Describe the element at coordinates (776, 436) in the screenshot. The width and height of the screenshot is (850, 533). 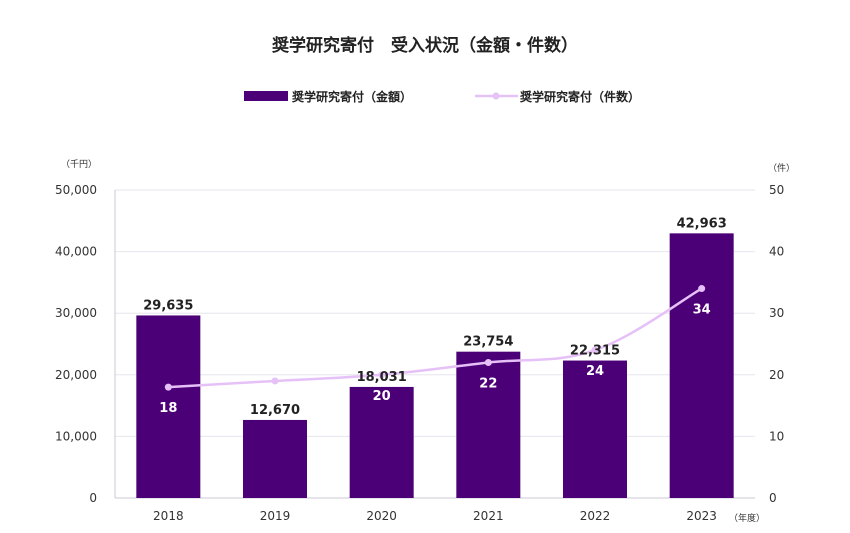
I see `right-tick-label: 10` at that location.